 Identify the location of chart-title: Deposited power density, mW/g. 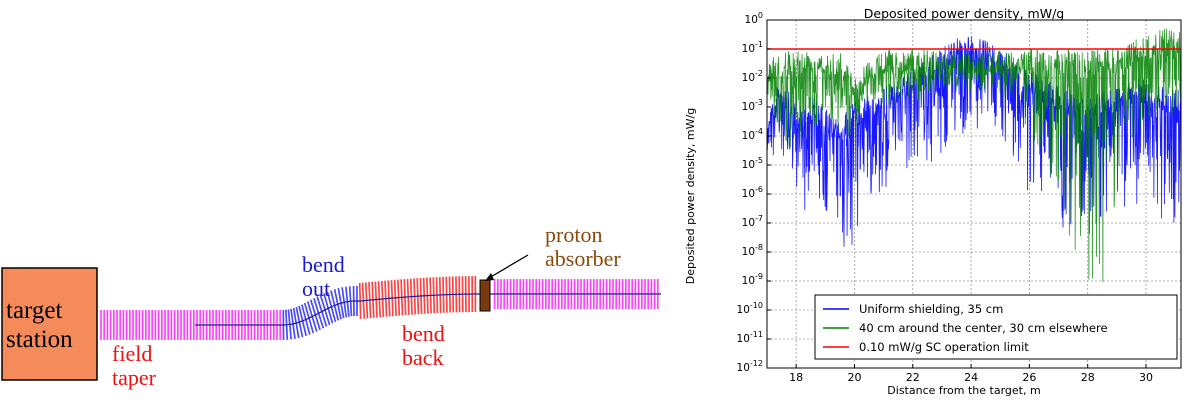
(964, 13).